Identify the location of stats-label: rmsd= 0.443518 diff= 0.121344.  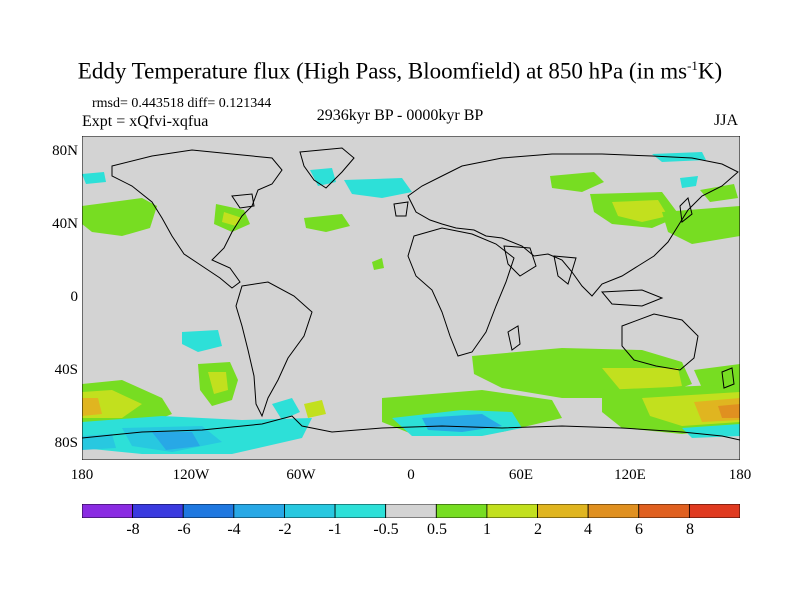
(182, 103).